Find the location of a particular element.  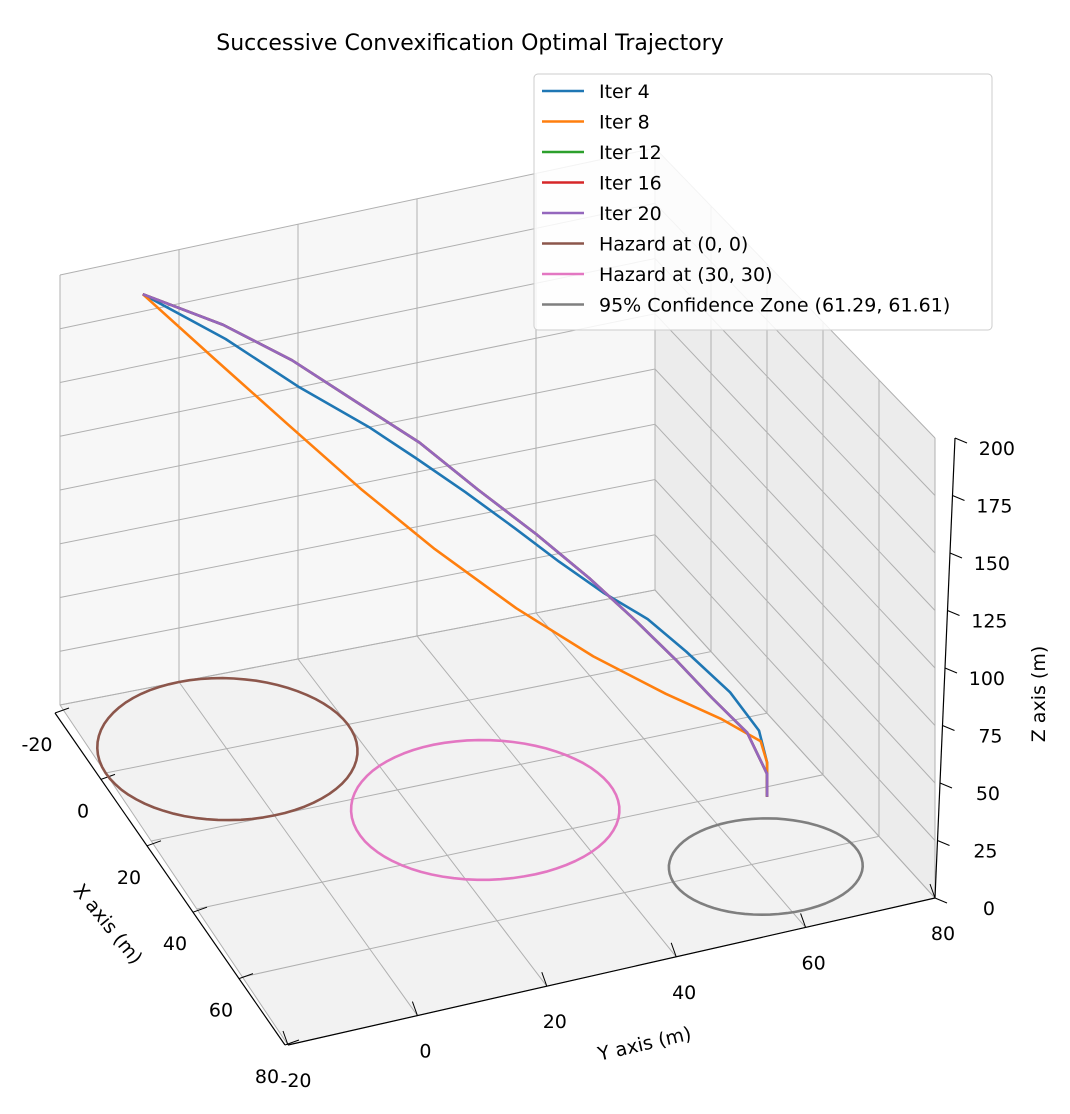

legend-box is located at coordinates (763, 202).